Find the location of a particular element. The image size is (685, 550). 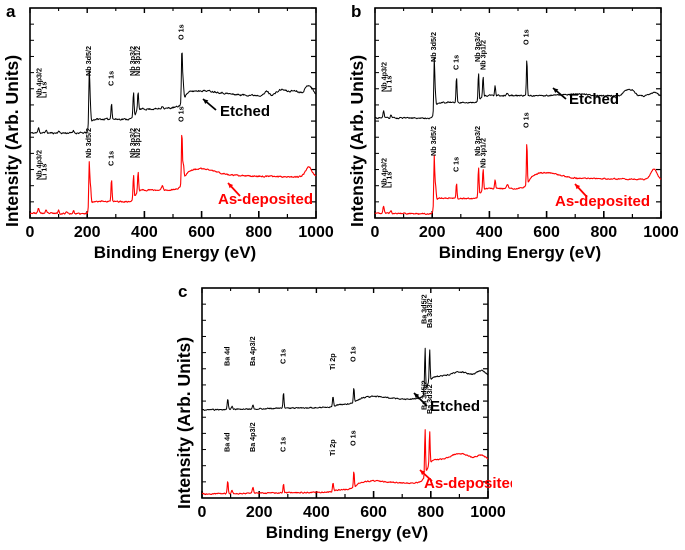

panel-a-xlabel: Binding Energy (eV) is located at coordinates (175, 252).